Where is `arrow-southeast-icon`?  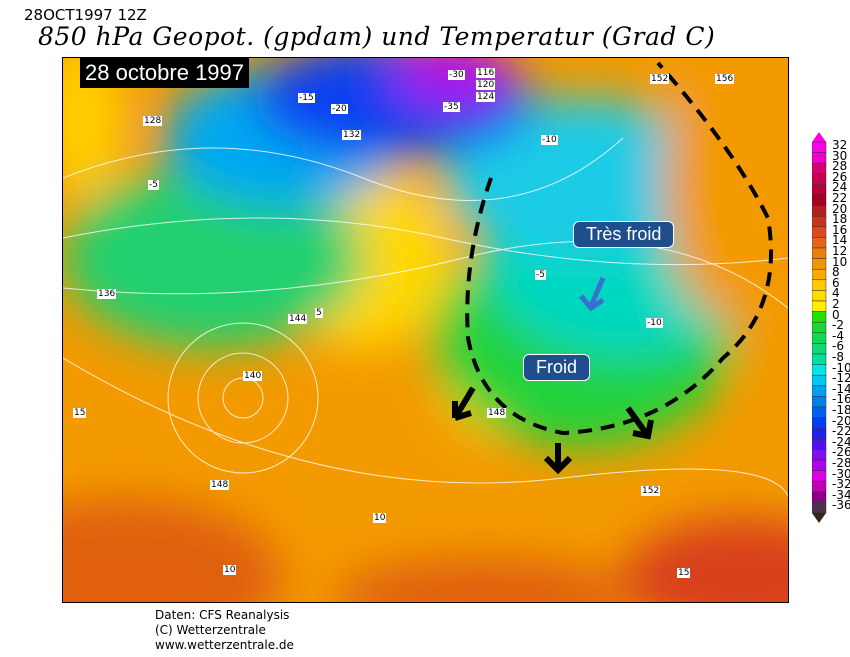
arrow-southeast-icon is located at coordinates (639, 423).